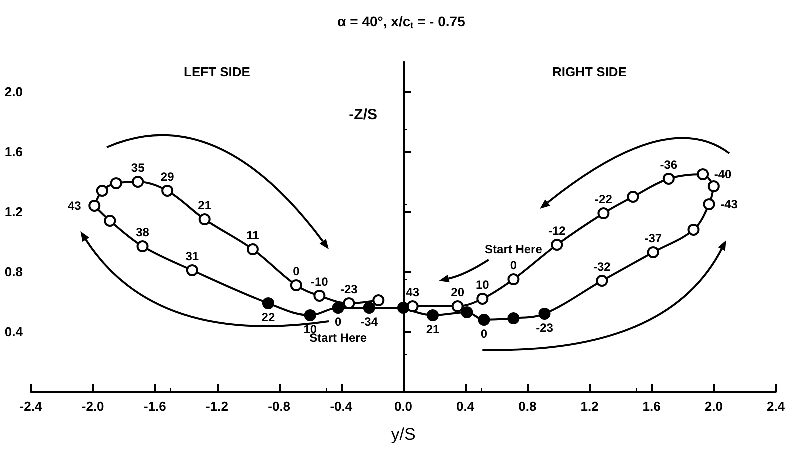  I want to click on annotation: 20, so click(458, 293).